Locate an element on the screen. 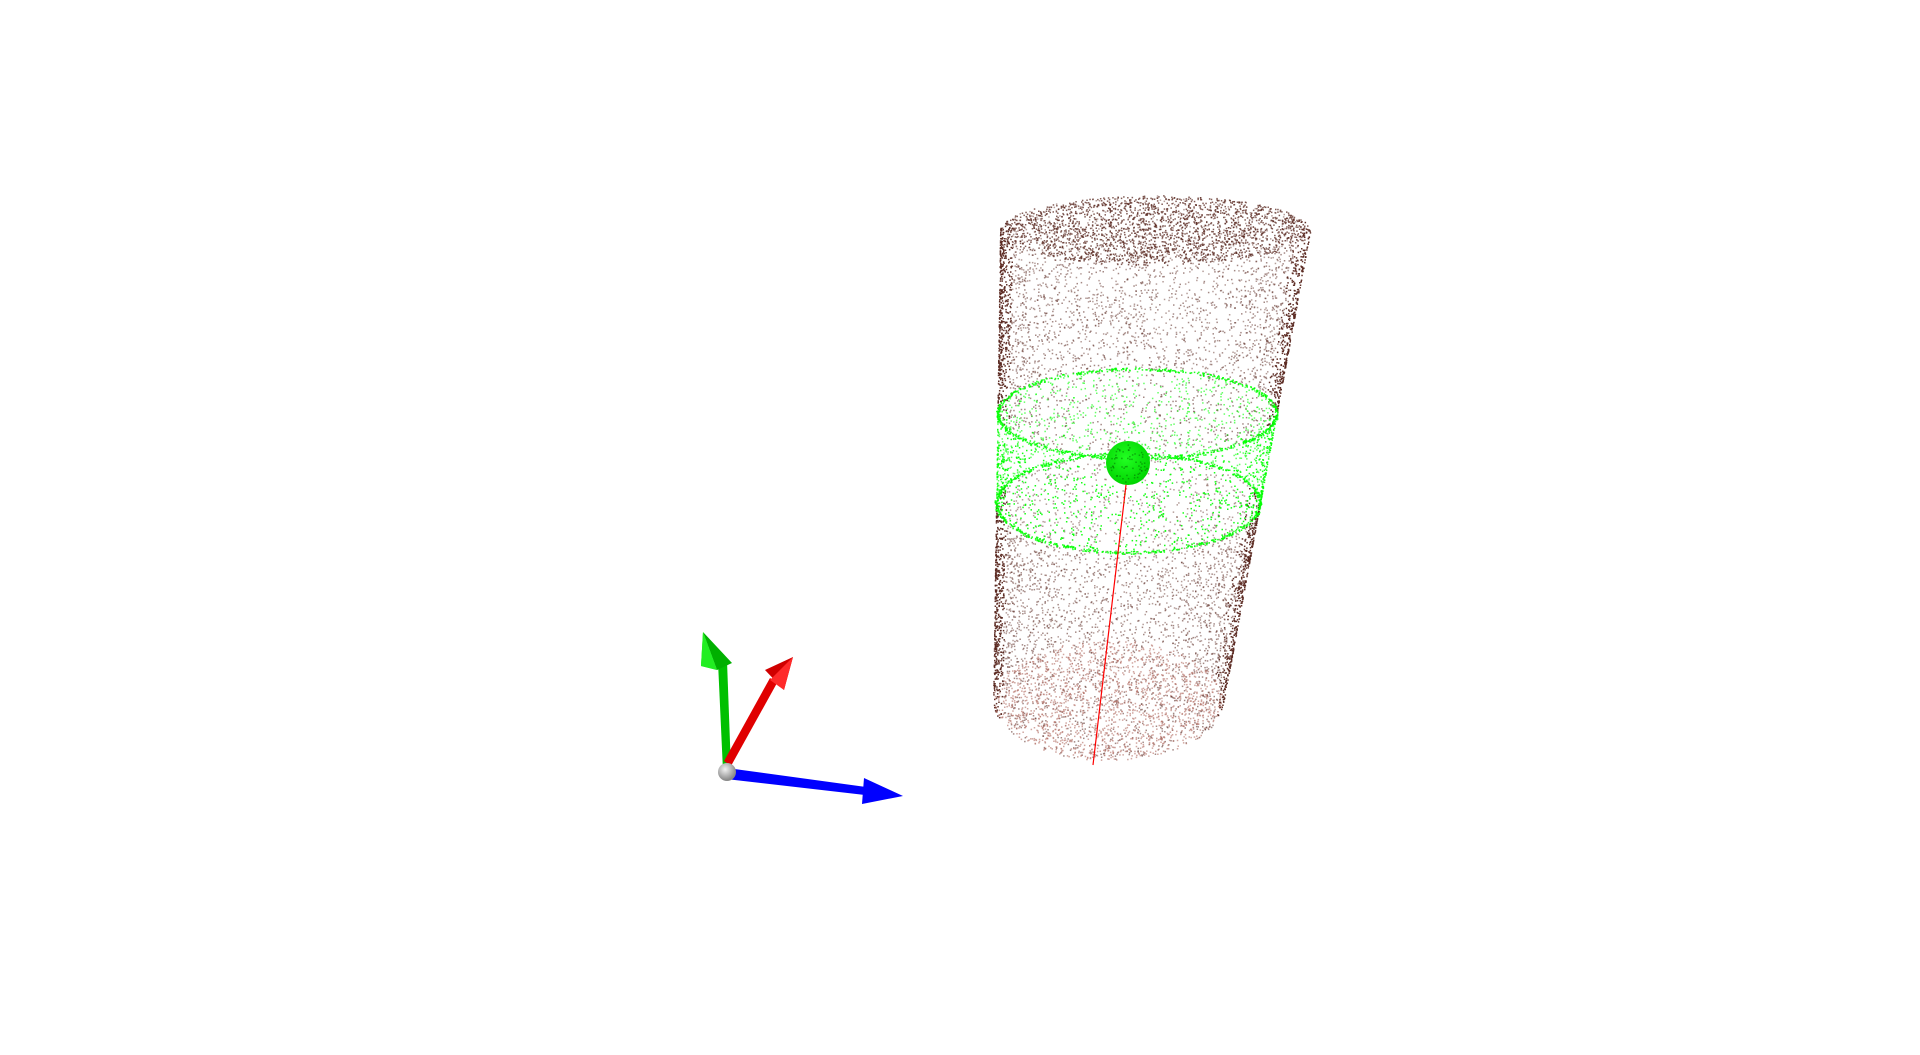  axes-gizmo-icon is located at coordinates (802, 718).